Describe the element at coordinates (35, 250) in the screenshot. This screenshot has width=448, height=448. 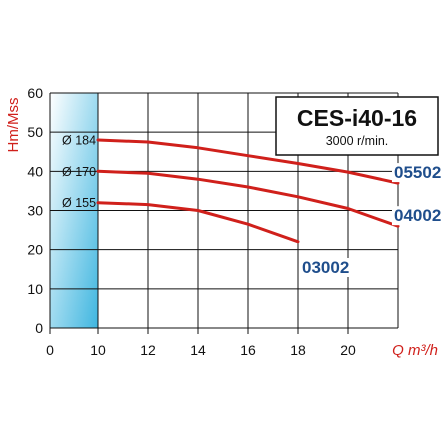
I see `y-tick-label: 20` at that location.